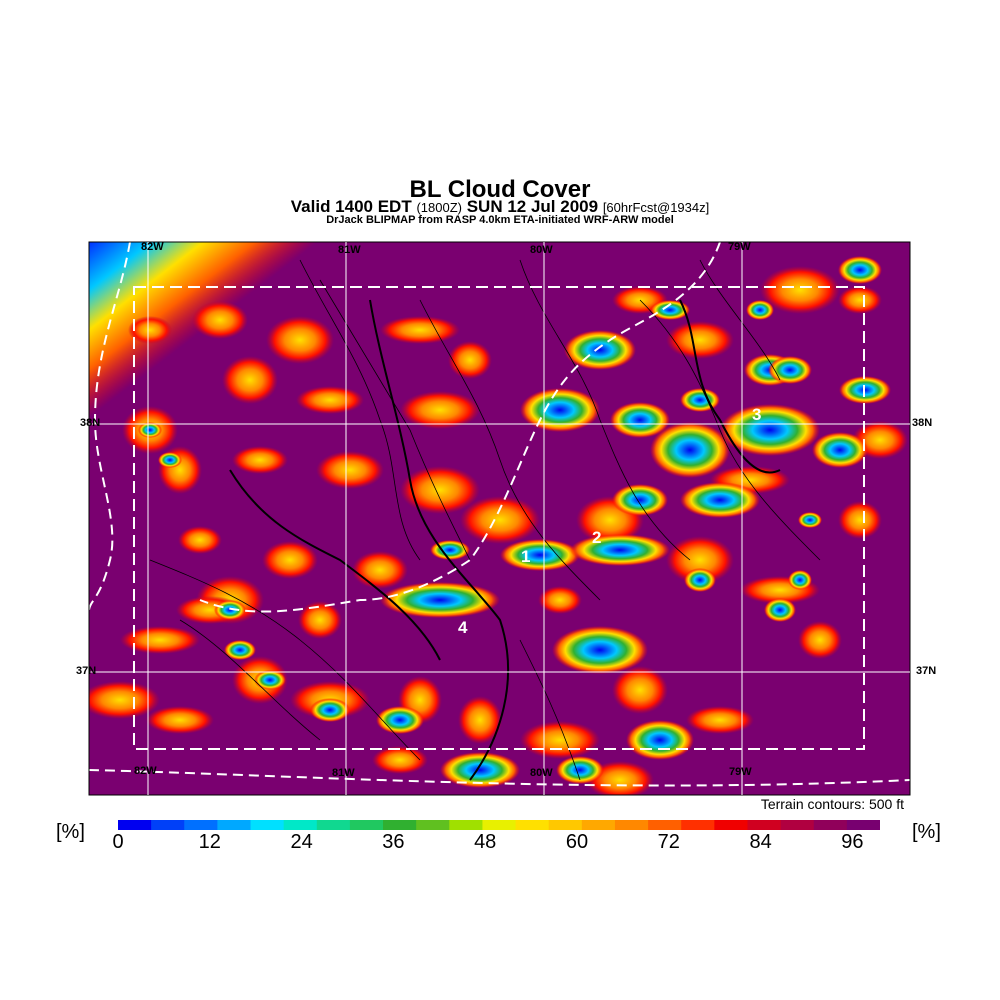  What do you see at coordinates (926, 832) in the screenshot?
I see `colorbar-unit-right: [%]` at bounding box center [926, 832].